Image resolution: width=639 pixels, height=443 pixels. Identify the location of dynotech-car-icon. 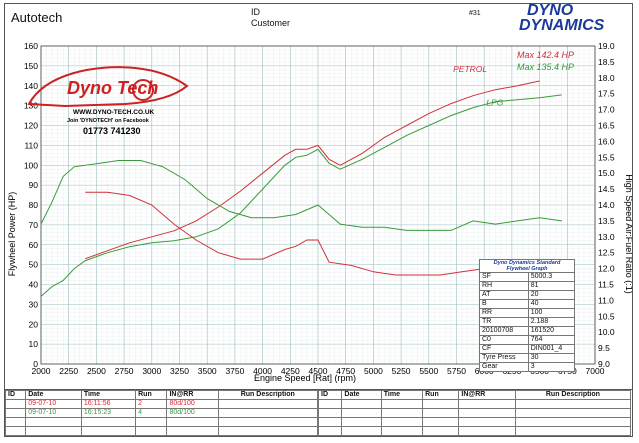
(108, 87).